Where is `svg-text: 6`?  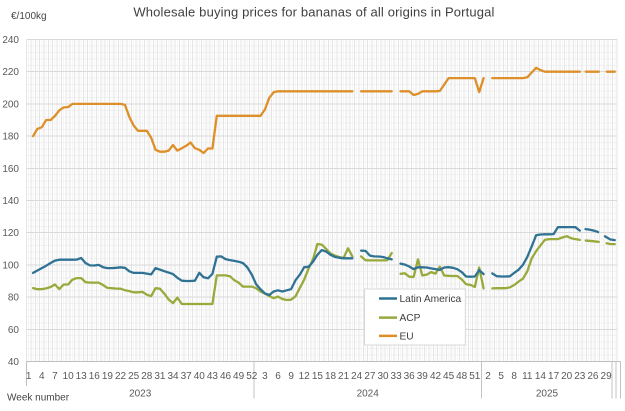 svg-text: 6 is located at coordinates (278, 376).